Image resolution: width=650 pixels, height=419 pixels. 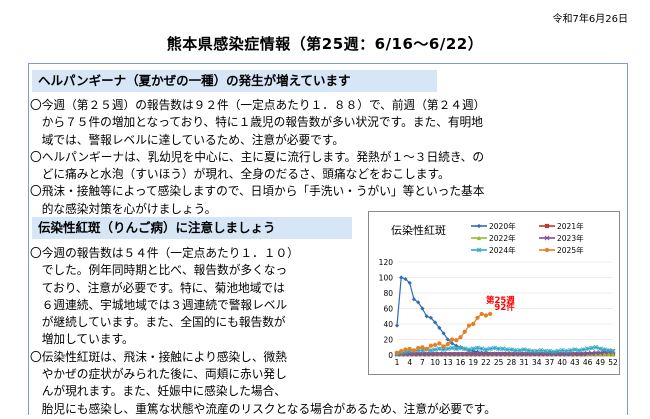 What do you see at coordinates (550, 362) in the screenshot?
I see `x-tick-label: 37` at bounding box center [550, 362].